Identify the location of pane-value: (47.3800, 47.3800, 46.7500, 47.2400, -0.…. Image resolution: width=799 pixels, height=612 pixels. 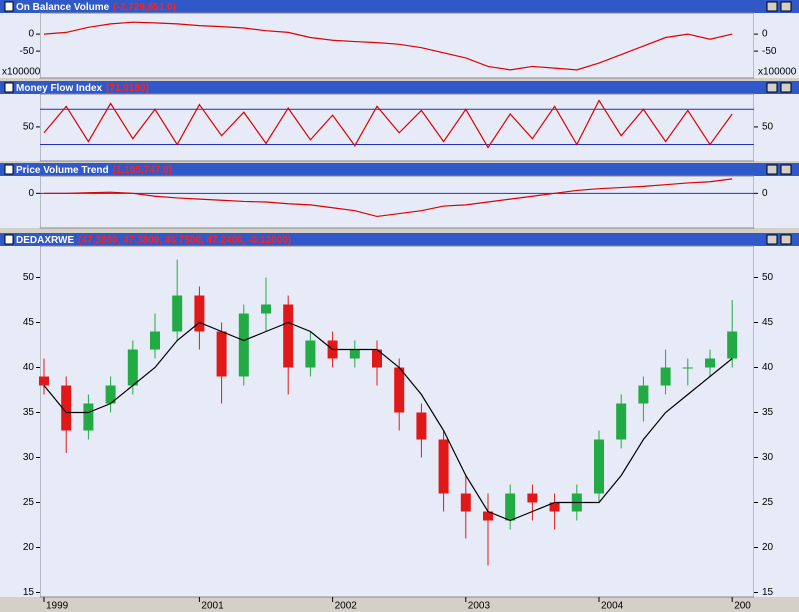
(184, 240).